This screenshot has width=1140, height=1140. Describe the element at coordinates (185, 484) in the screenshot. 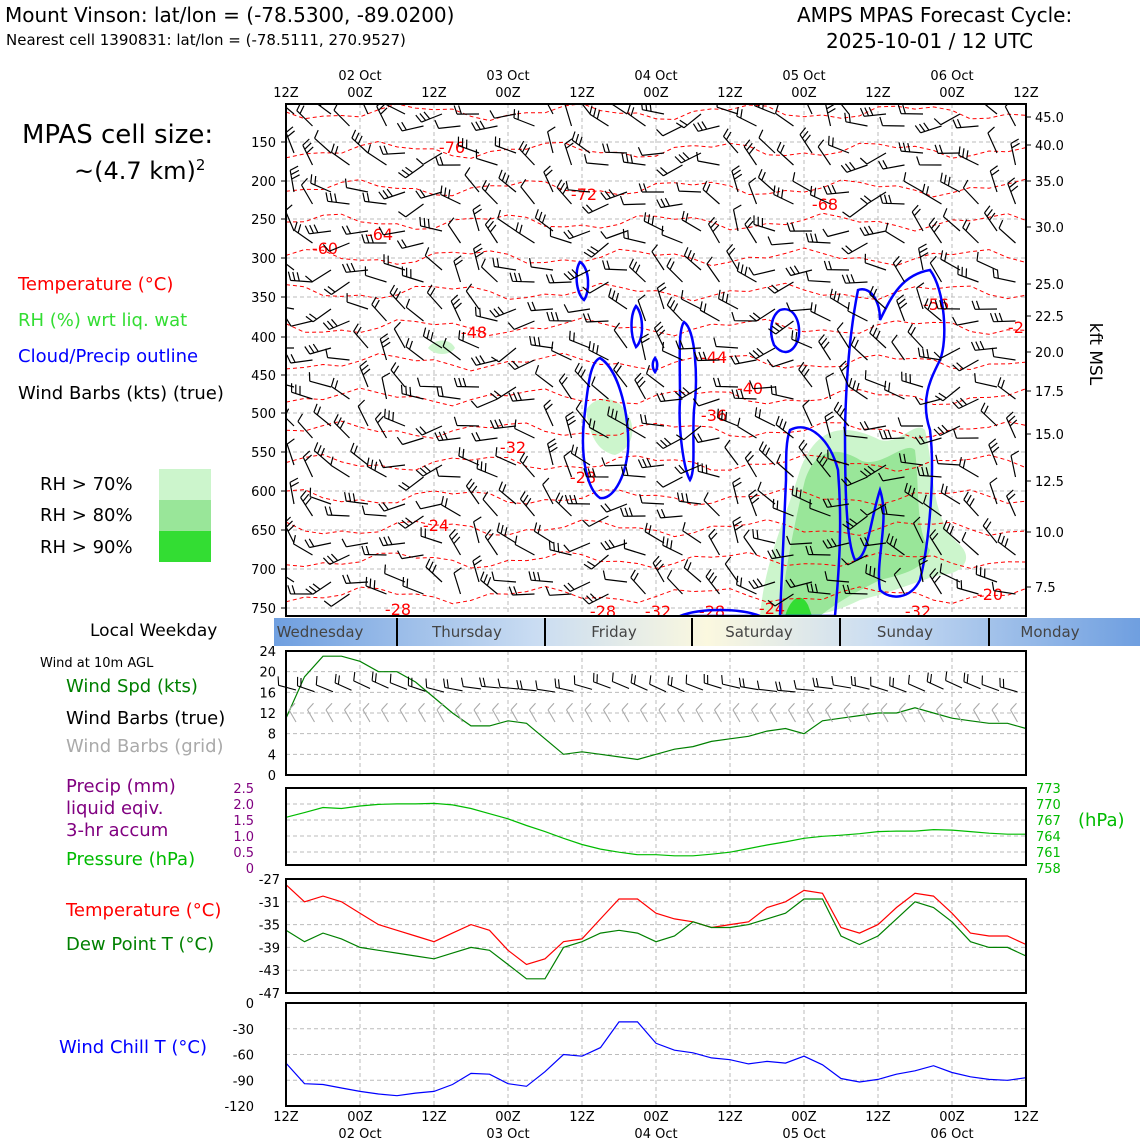

I see `legend-rh70-swatch` at that location.